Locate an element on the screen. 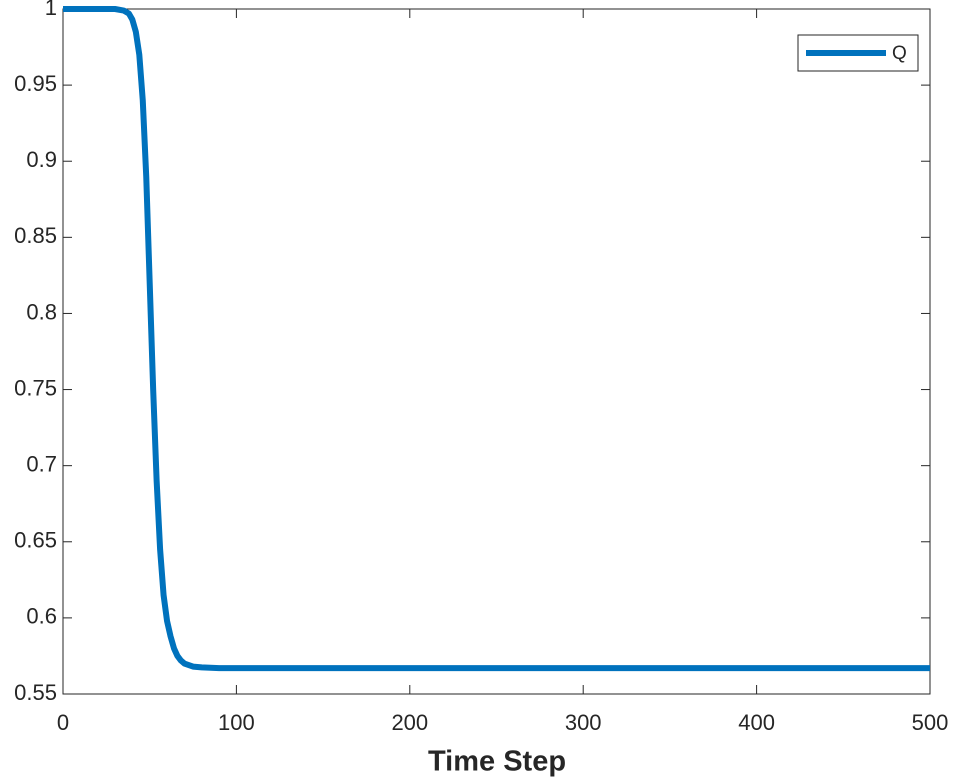 This screenshot has width=953, height=782. y-tick-label: 0.9 is located at coordinates (41, 159).